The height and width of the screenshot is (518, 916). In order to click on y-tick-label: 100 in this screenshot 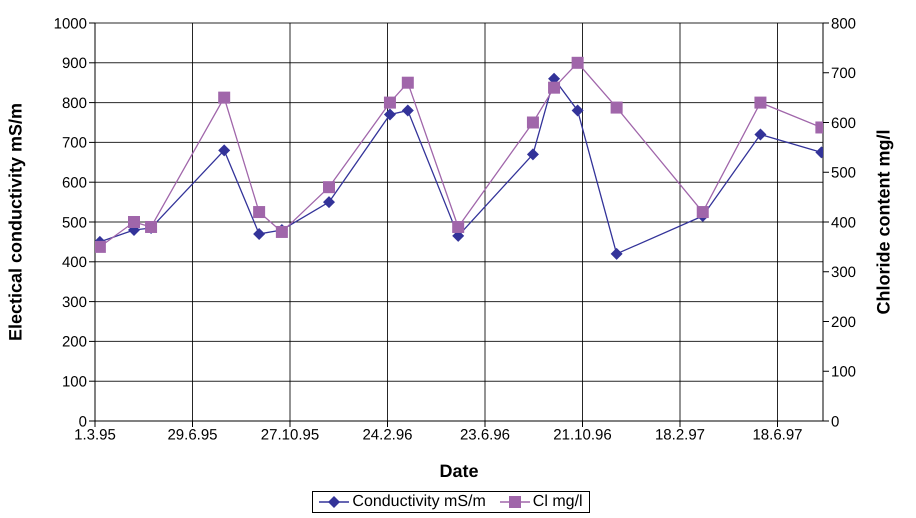, I will do `click(74, 382)`.